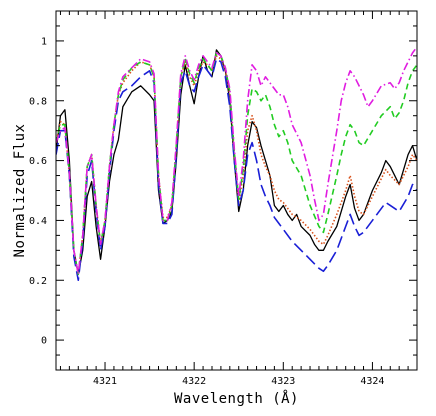 This screenshot has height=416, width=436. What do you see at coordinates (194, 381) in the screenshot?
I see `x-tick-label: 4322` at bounding box center [194, 381].